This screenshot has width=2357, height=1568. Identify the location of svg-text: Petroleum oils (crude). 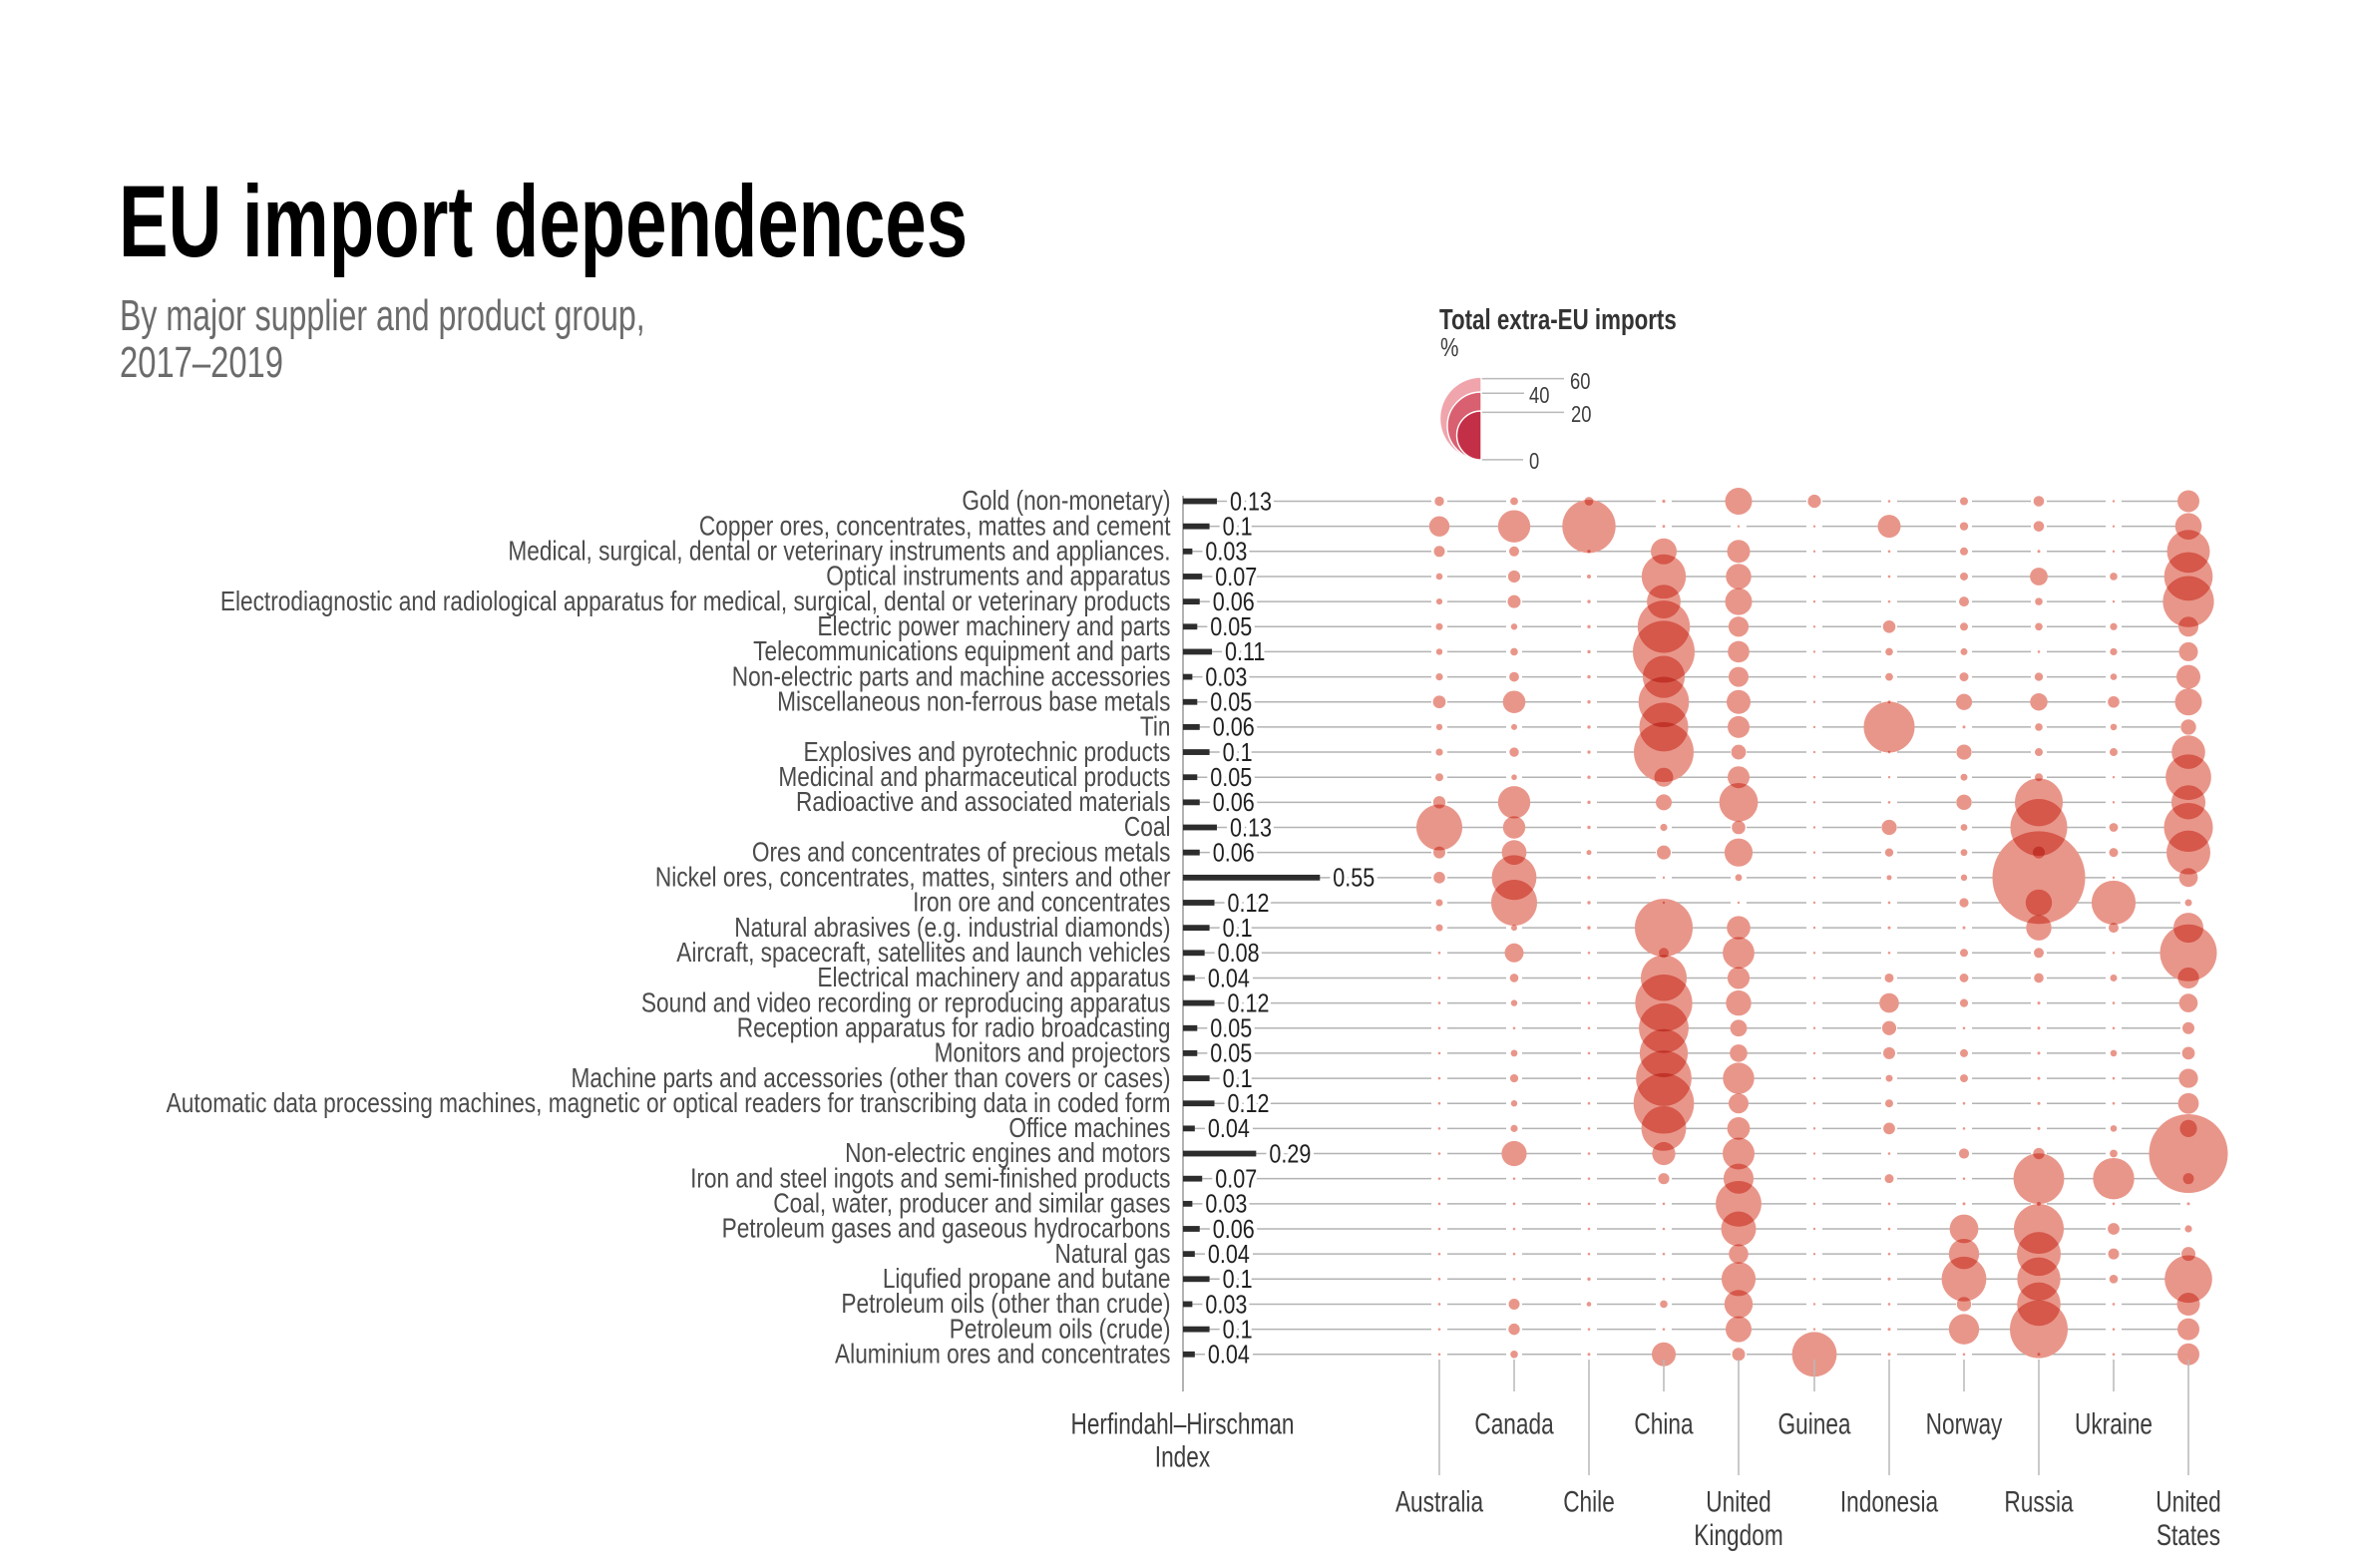
(1060, 1330).